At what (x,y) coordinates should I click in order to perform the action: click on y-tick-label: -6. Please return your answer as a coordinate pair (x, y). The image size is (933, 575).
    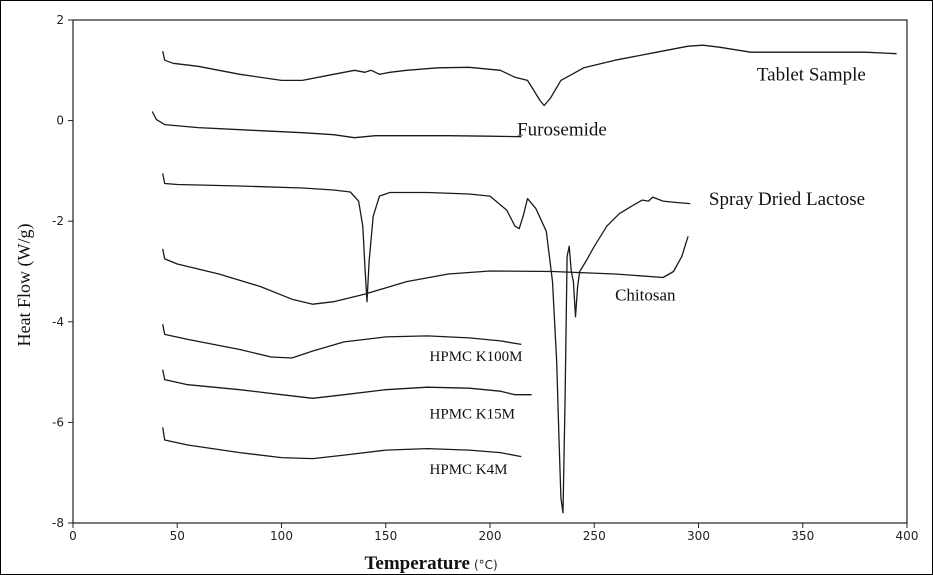
    Looking at the image, I should click on (58, 422).